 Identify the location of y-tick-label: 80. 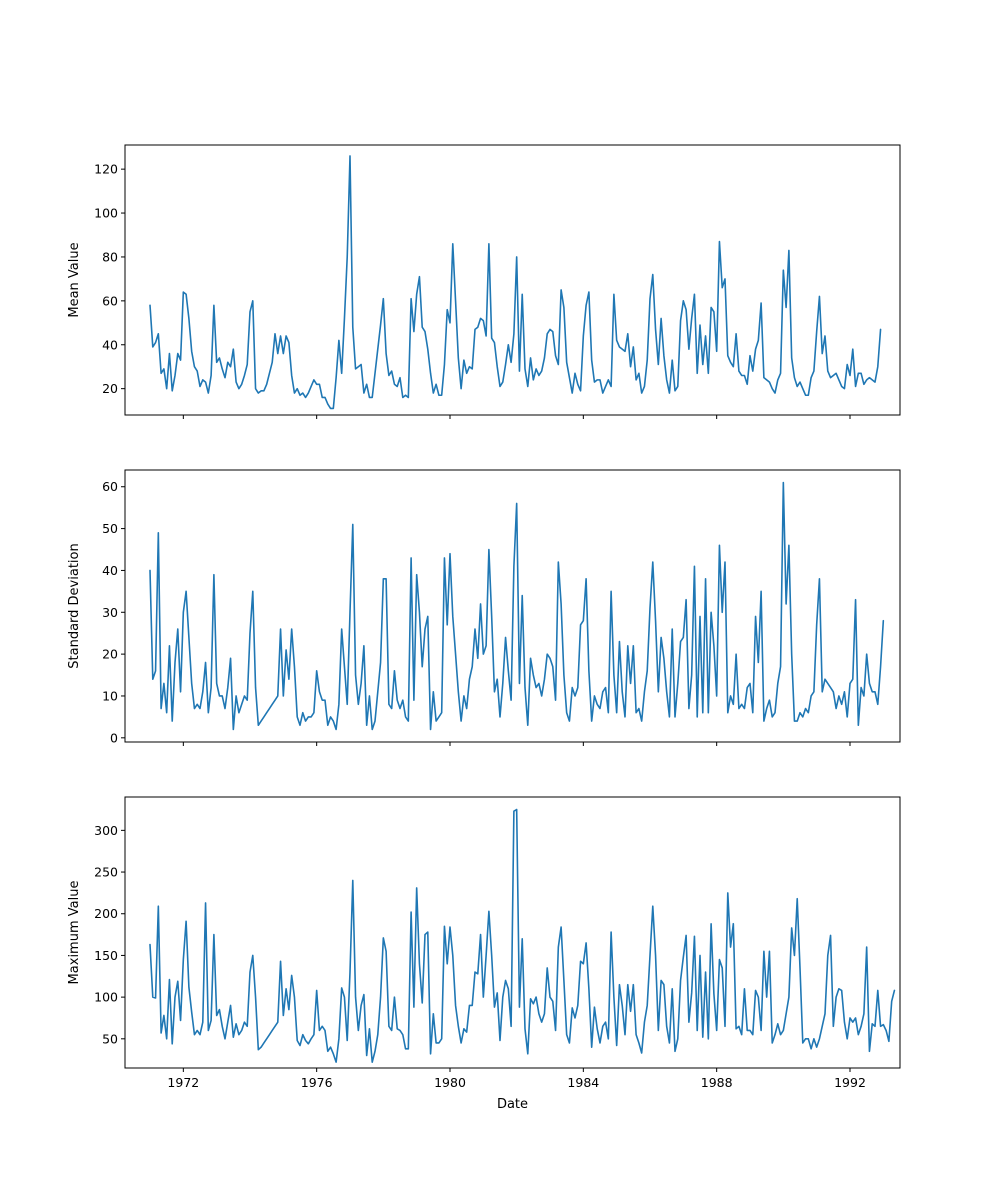
(110, 256).